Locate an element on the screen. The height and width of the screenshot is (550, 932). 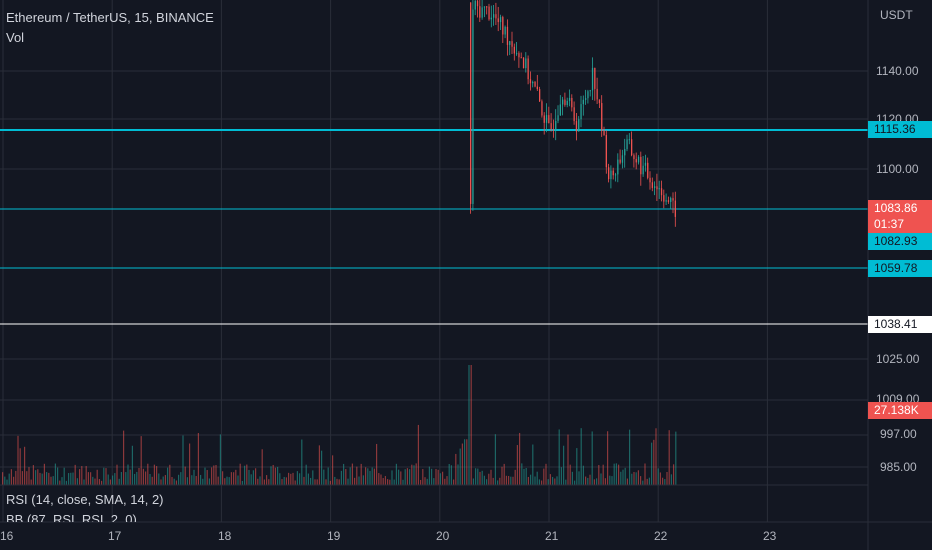
volume-indicator-label: Vol is located at coordinates (15, 37).